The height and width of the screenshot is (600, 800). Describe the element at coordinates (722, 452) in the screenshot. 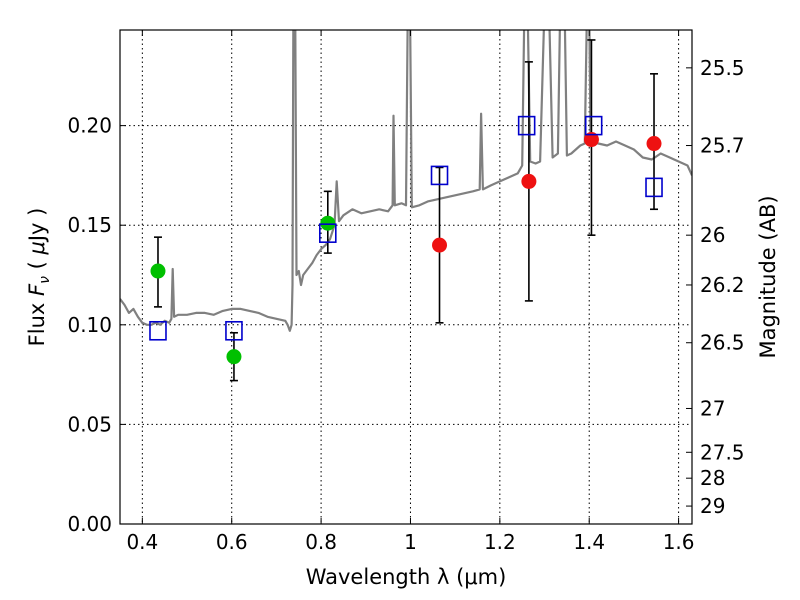

I see `y2-tick-label: 27.5` at that location.